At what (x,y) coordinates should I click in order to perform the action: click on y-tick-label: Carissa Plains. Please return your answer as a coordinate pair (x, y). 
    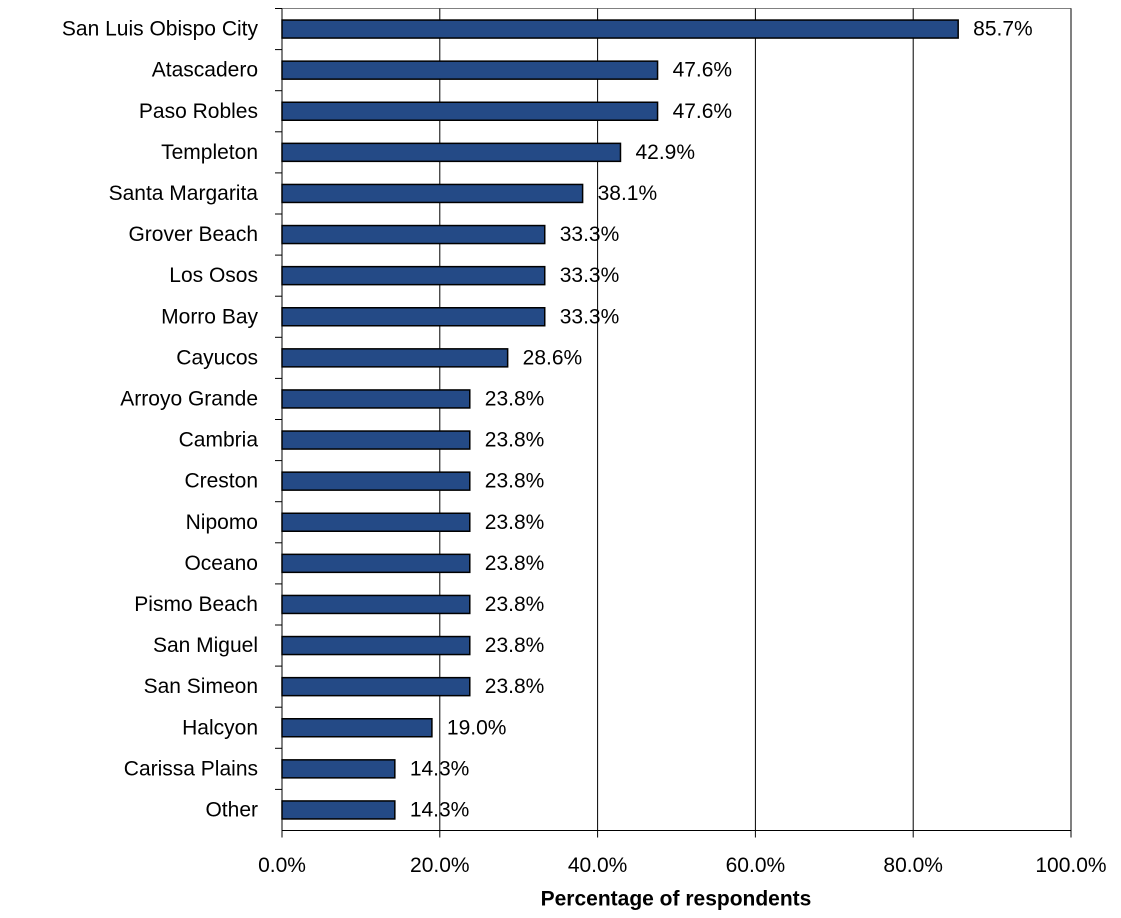
    Looking at the image, I should click on (191, 768).